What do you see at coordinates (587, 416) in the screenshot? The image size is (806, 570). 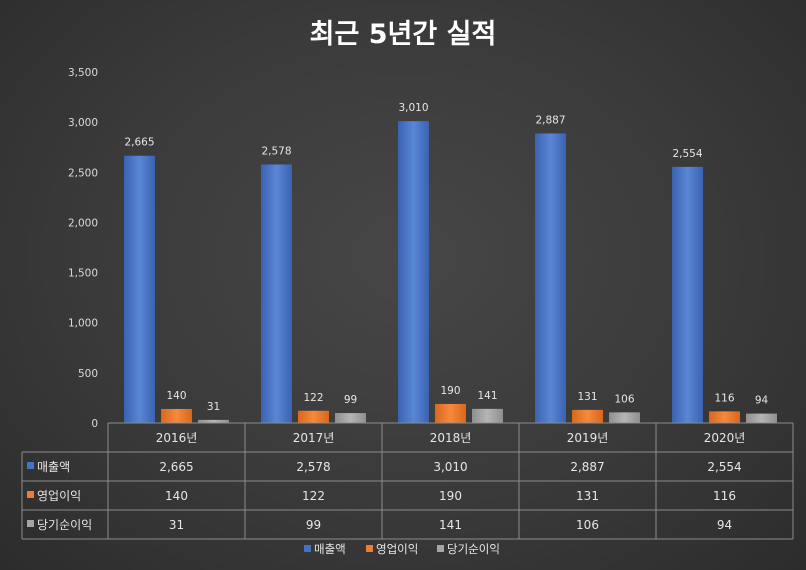 I see `bar-영업이익-3` at bounding box center [587, 416].